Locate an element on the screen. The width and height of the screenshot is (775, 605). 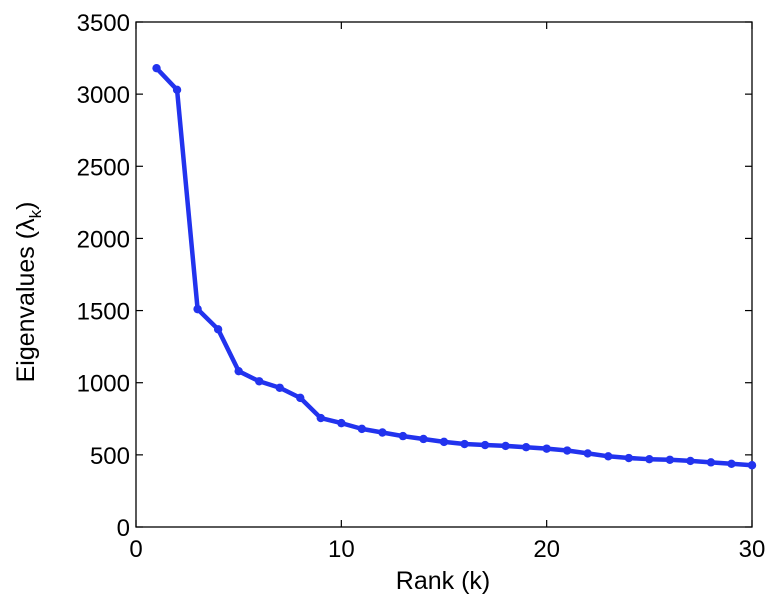
y-tick-label: 2000 is located at coordinates (103, 239).